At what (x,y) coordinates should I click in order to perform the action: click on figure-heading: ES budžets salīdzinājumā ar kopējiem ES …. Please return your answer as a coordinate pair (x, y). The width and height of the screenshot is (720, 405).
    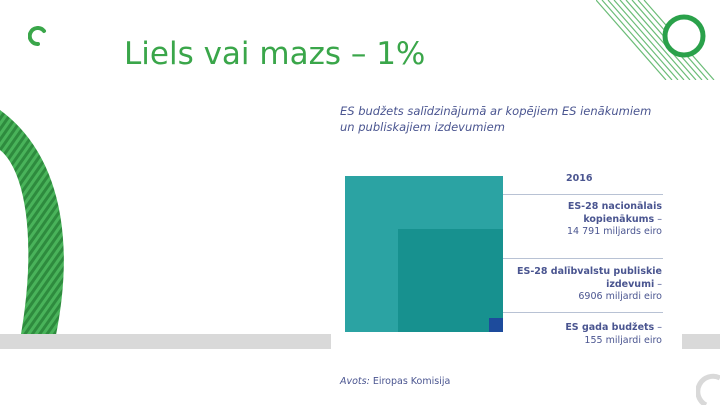
    Looking at the image, I should click on (510, 119).